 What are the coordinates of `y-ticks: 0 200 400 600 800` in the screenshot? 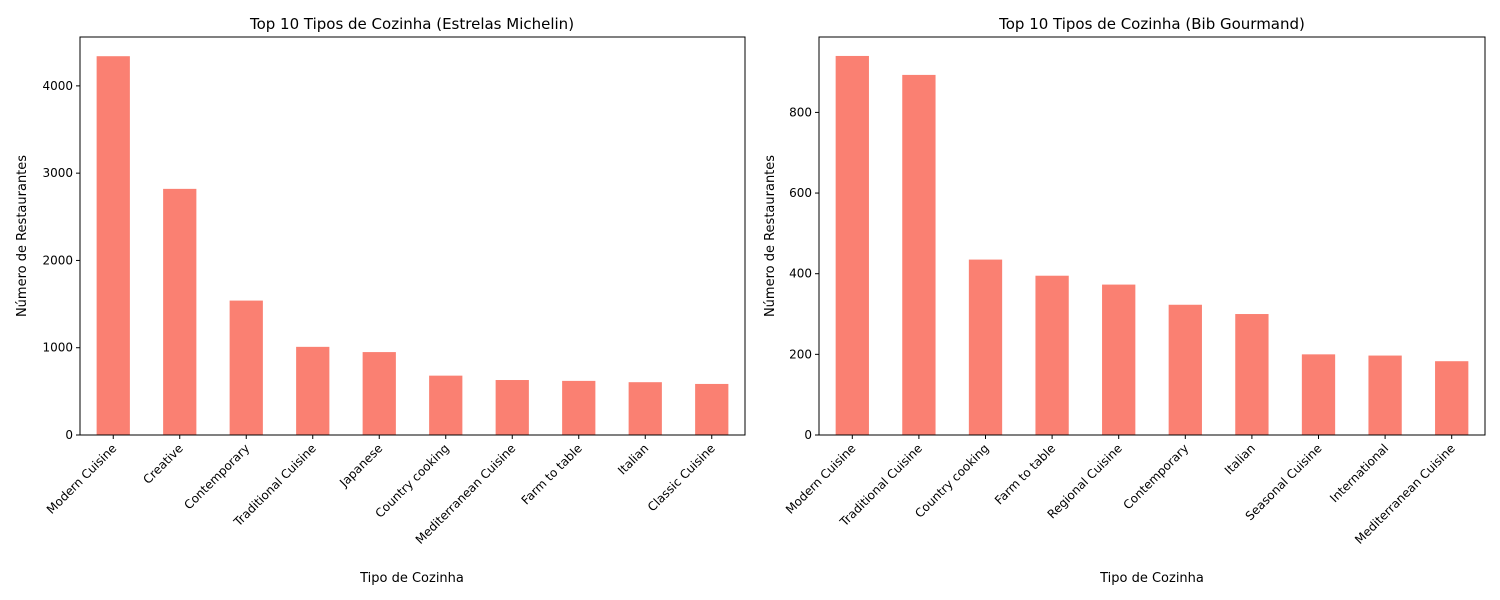 It's located at (804, 273).